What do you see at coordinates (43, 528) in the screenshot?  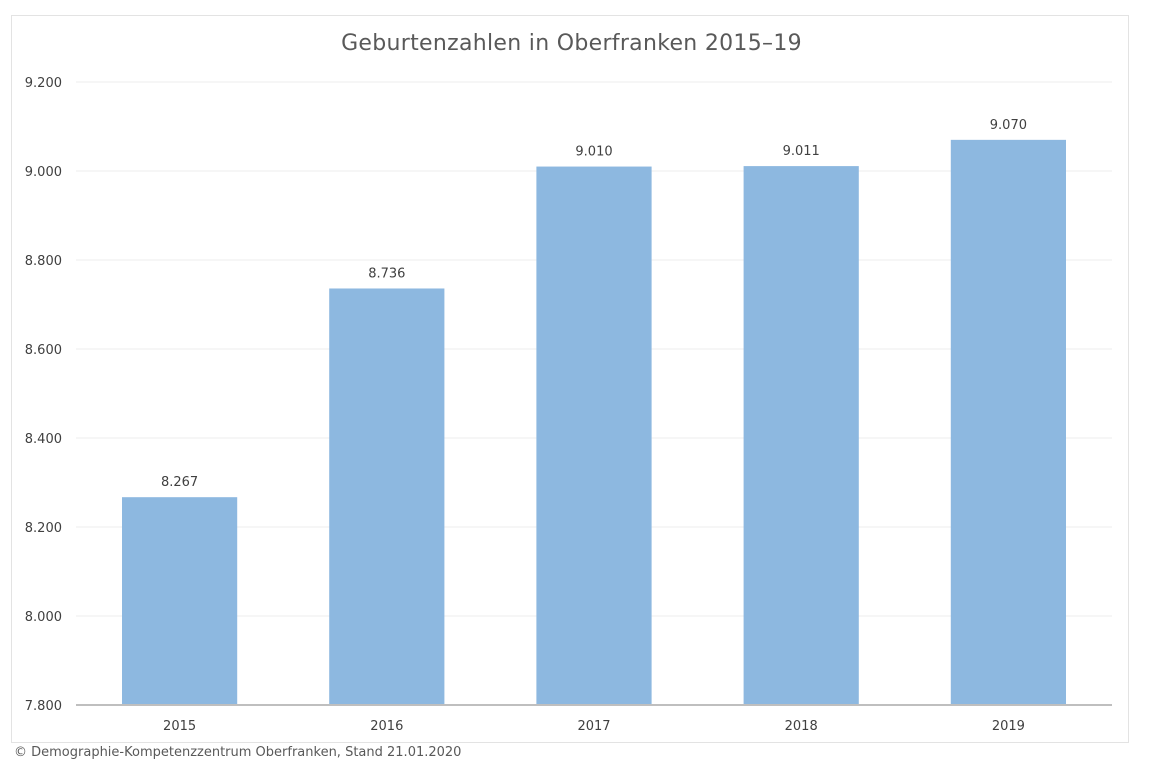 I see `y-tick-label: 8.200` at bounding box center [43, 528].